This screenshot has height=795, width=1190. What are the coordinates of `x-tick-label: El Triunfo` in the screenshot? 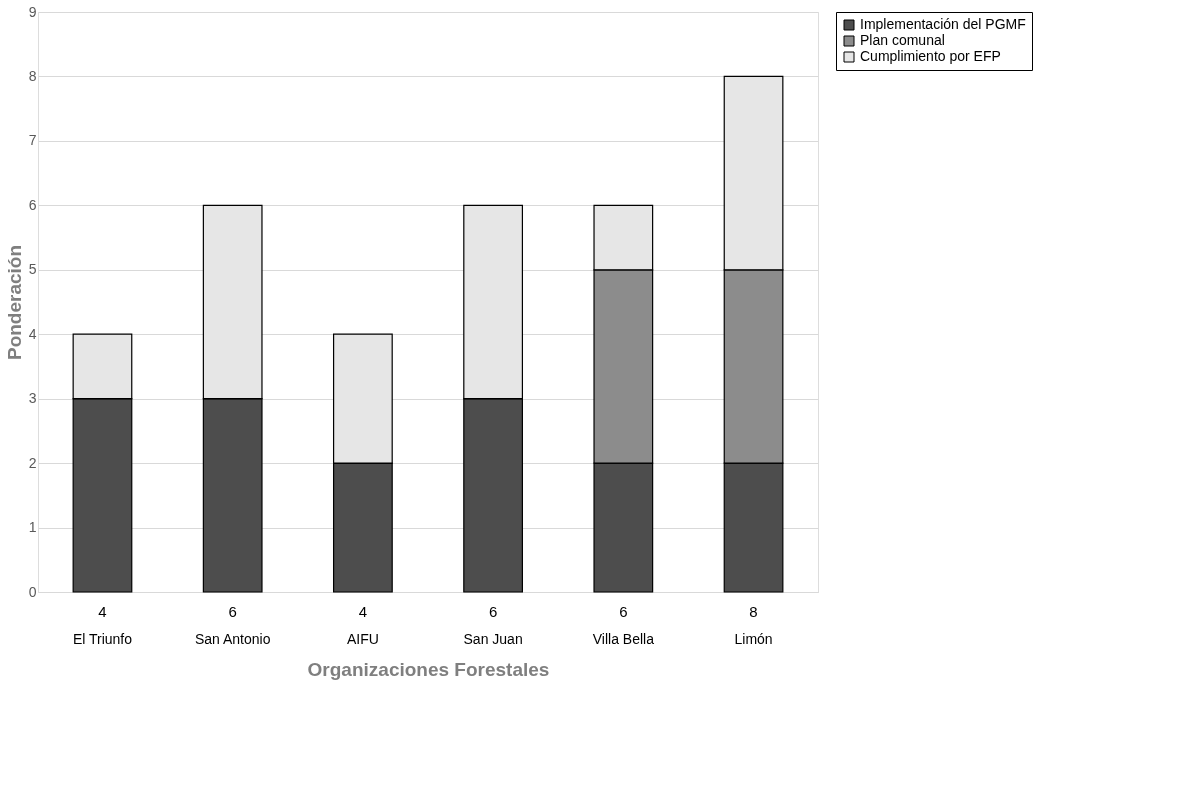 It's located at (102, 638).